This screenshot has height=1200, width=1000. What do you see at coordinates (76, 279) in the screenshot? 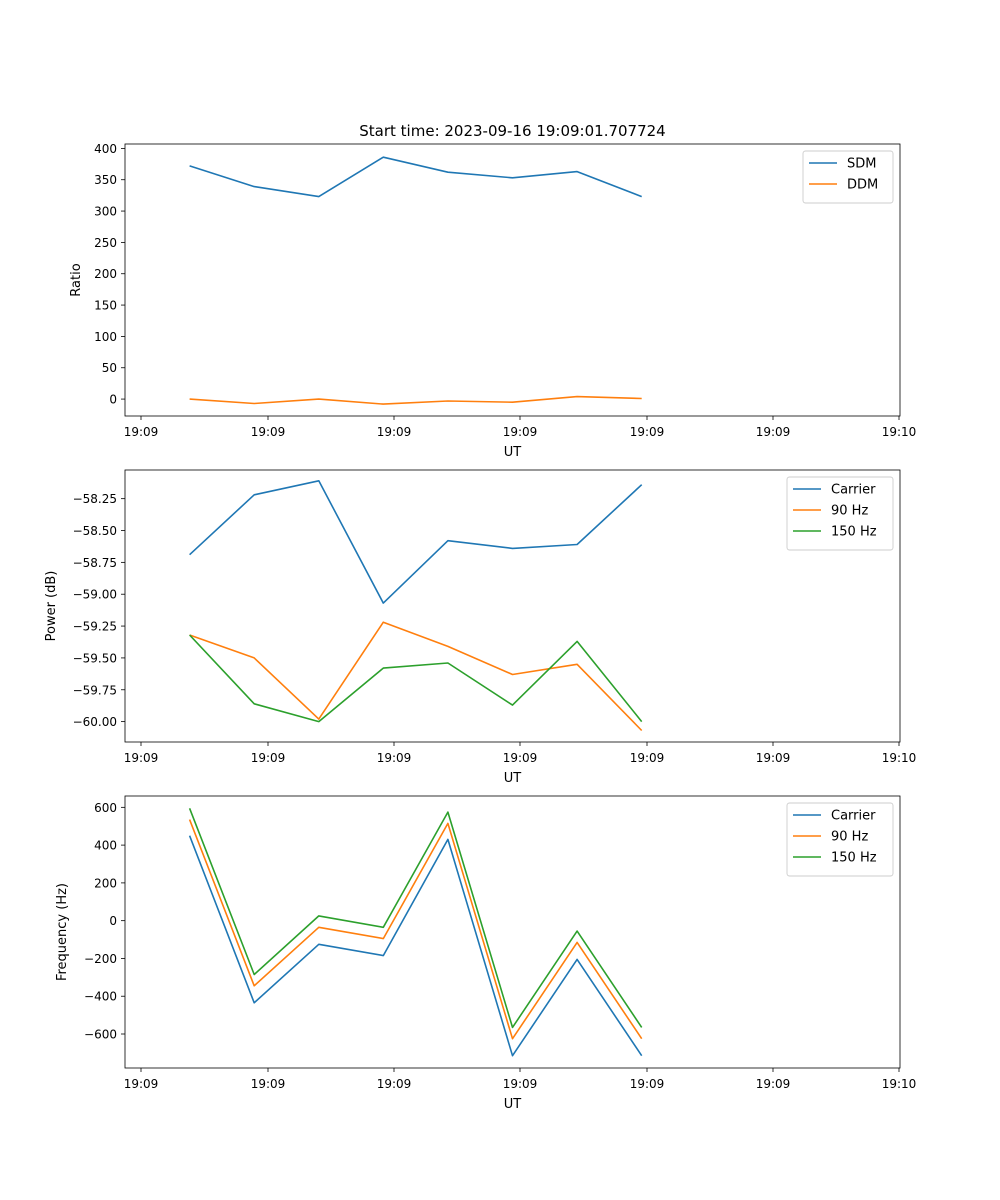
I see `y-axis-label: Ratio` at bounding box center [76, 279].